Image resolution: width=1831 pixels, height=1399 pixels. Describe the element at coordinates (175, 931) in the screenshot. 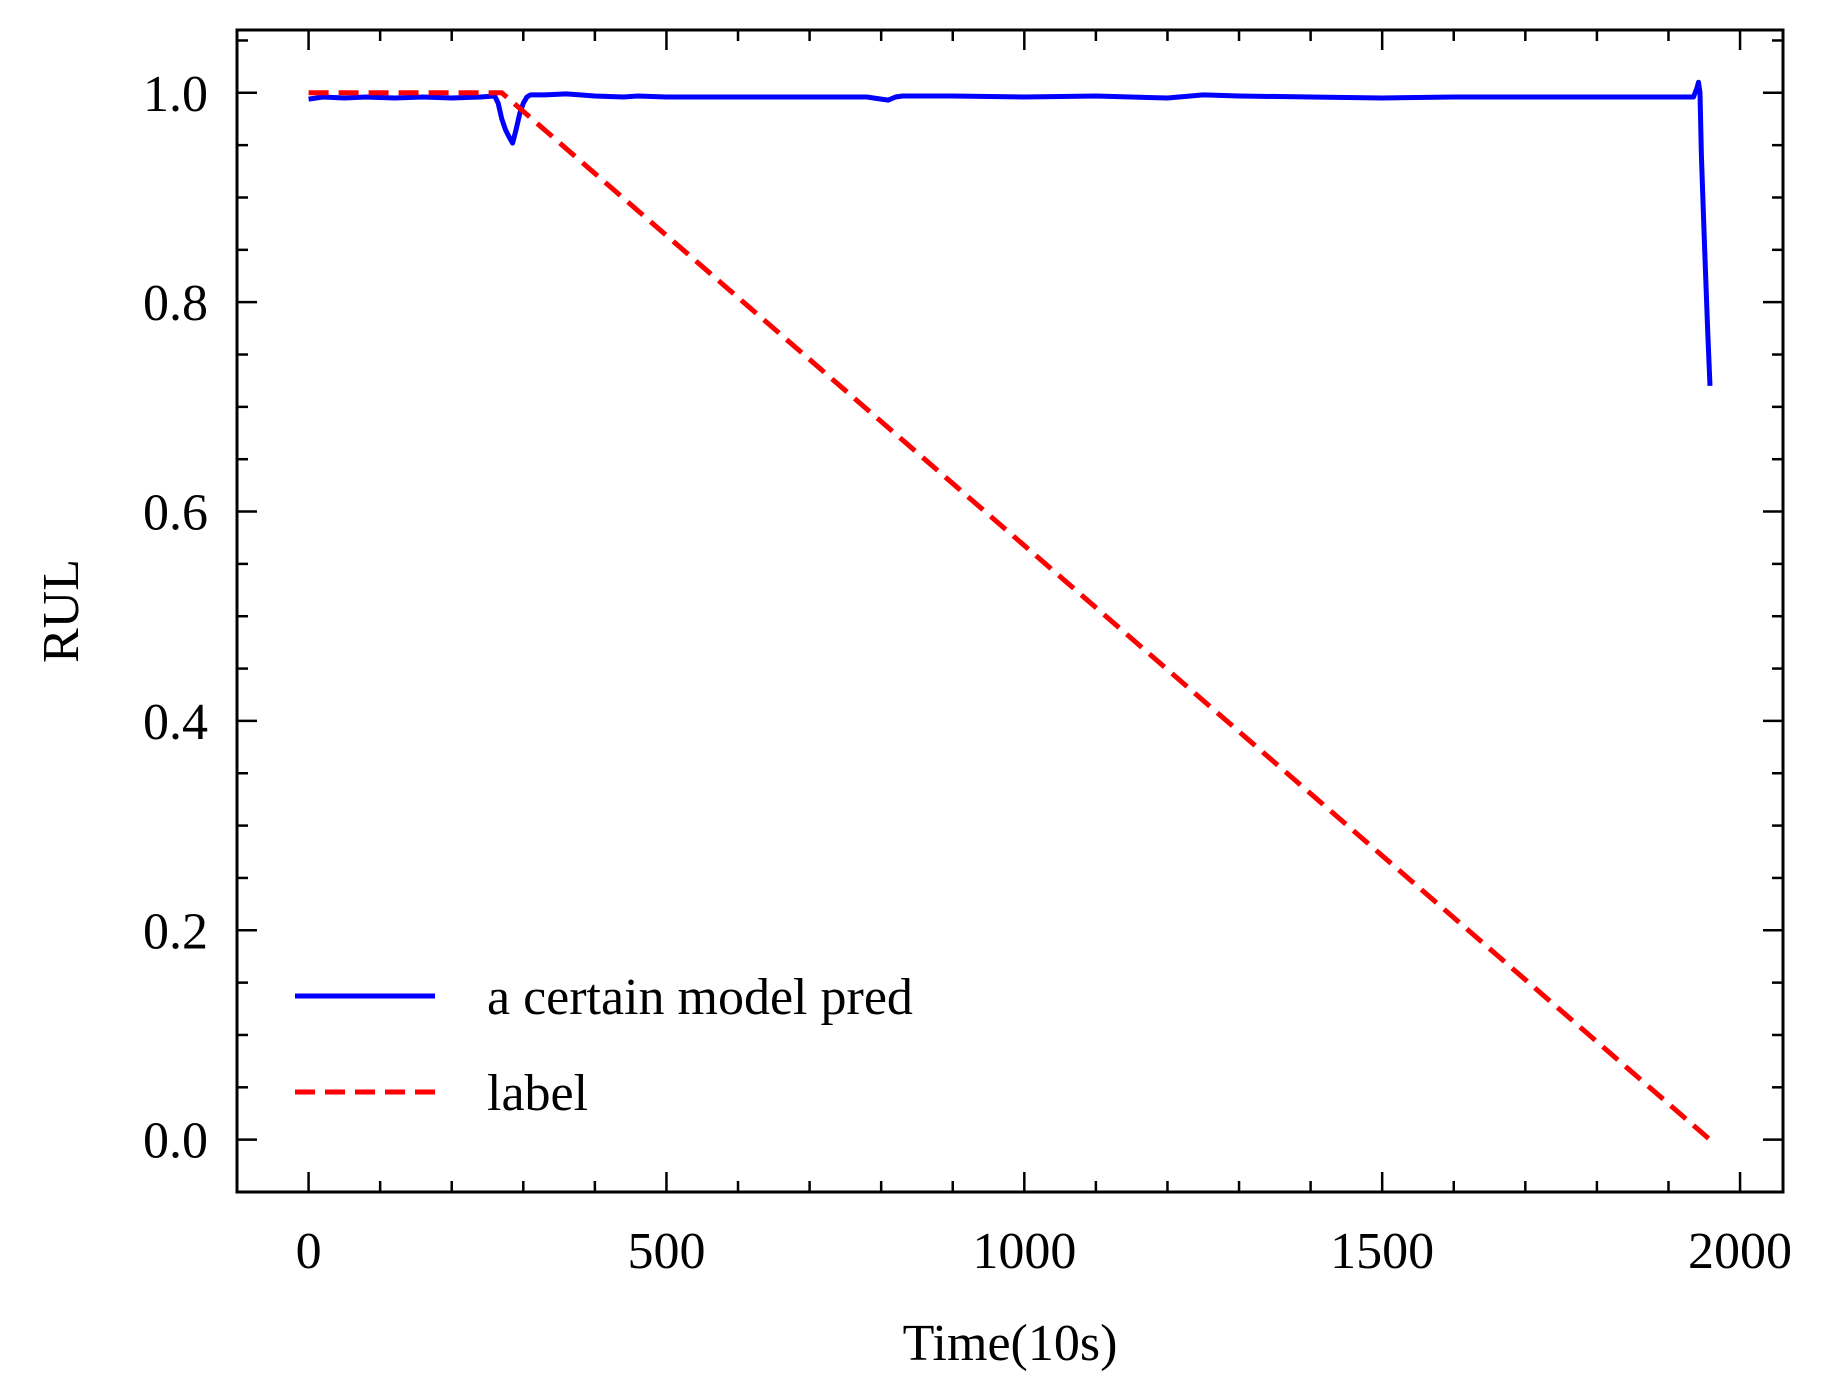

I see `y-tick-label: 0.2` at that location.